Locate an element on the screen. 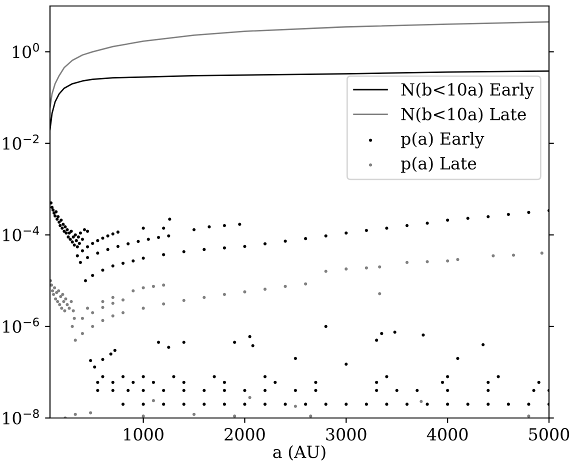 The height and width of the screenshot is (461, 571). x-tick-label: 1000 is located at coordinates (144, 434).